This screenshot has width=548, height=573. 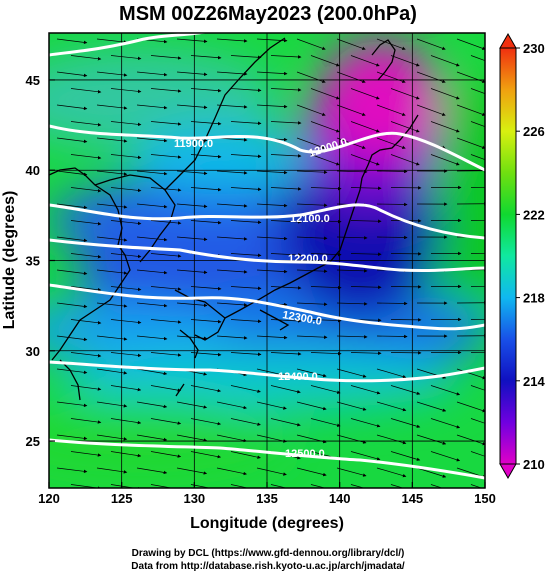 What do you see at coordinates (33, 441) in the screenshot?
I see `y-tick-label: 25` at bounding box center [33, 441].